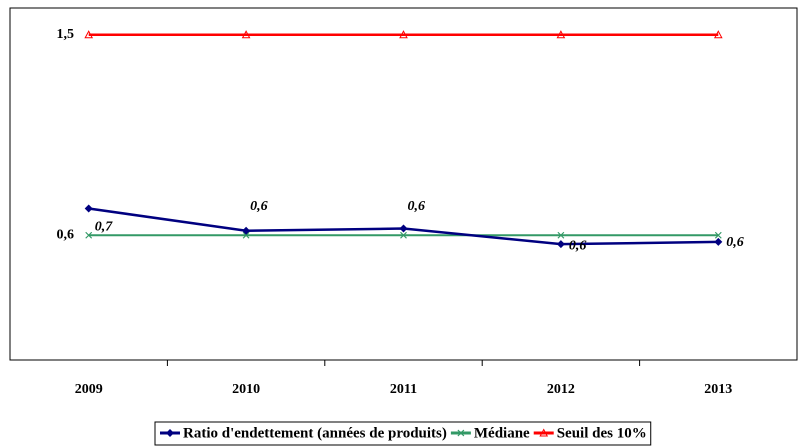 This screenshot has width=804, height=446. What do you see at coordinates (718, 389) in the screenshot?
I see `x-tick-label: 2013` at bounding box center [718, 389].